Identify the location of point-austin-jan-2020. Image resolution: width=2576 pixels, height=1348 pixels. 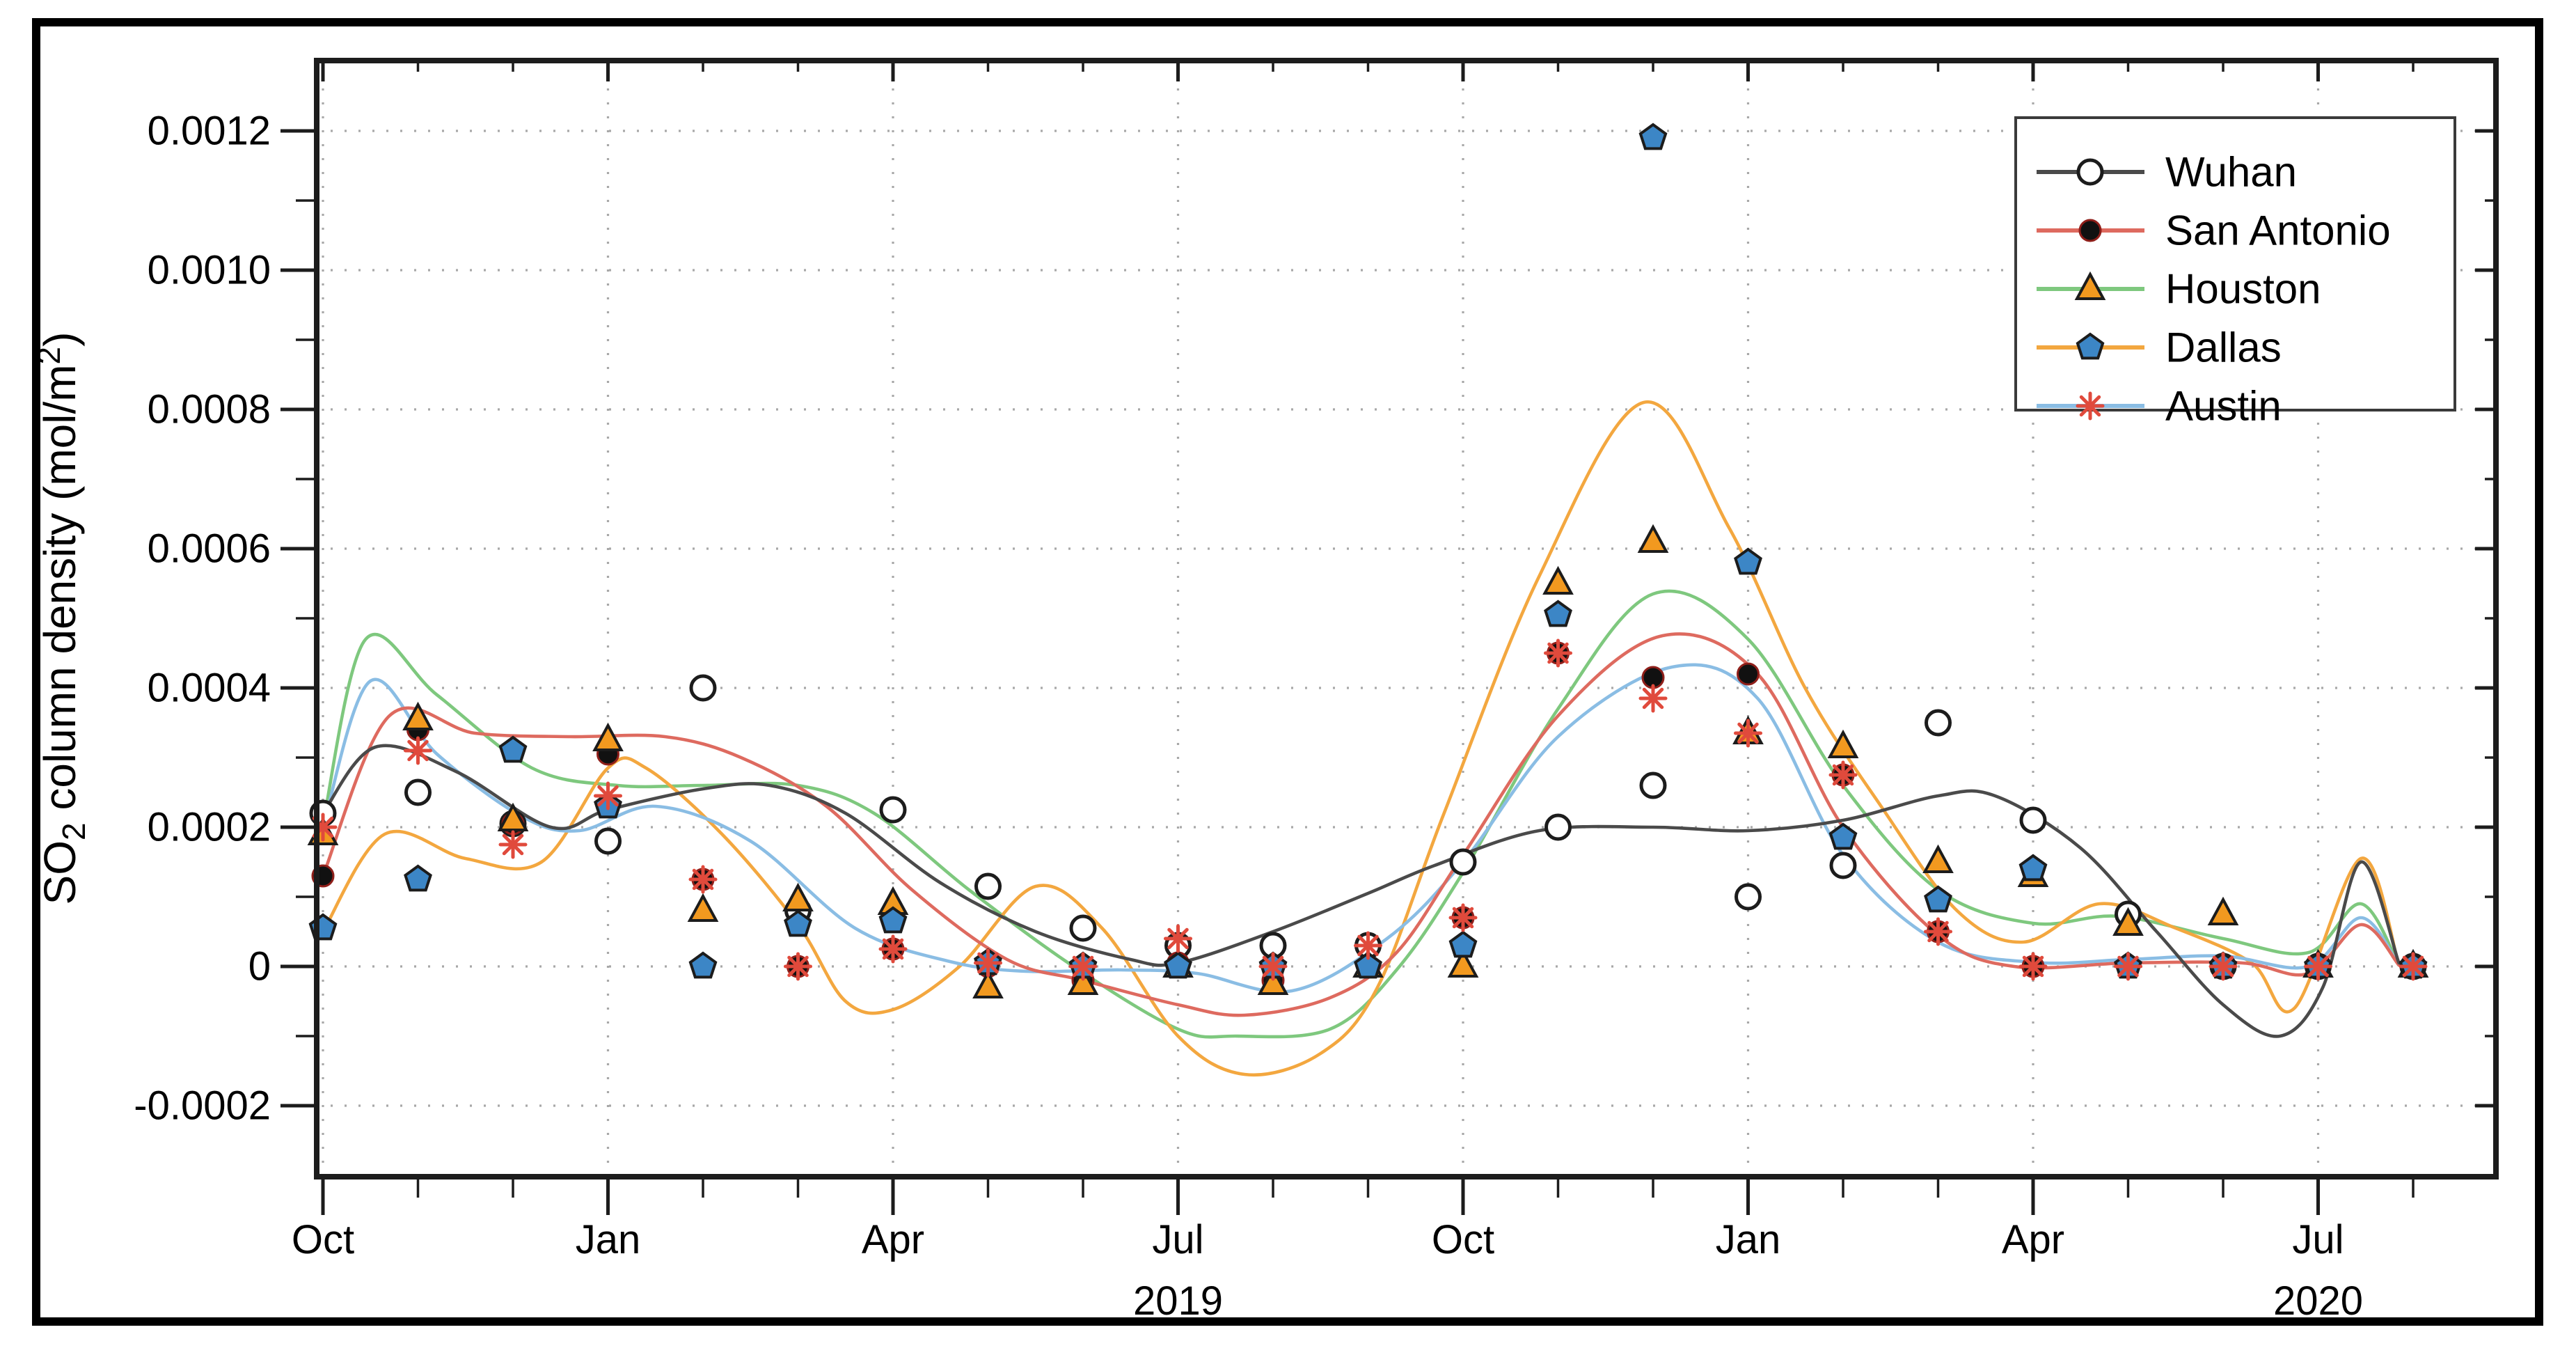
(1748, 733).